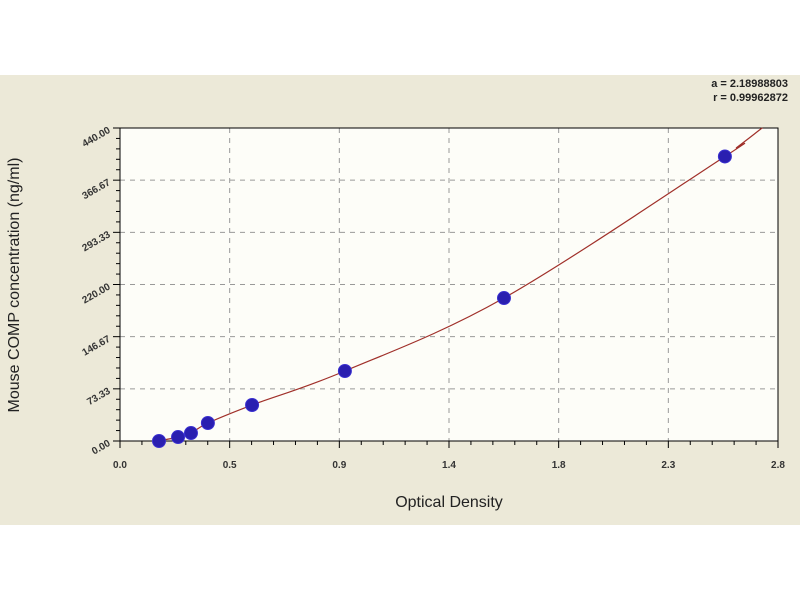 The image size is (800, 600). Describe the element at coordinates (101, 447) in the screenshot. I see `y-tick-label: 0.00` at that location.